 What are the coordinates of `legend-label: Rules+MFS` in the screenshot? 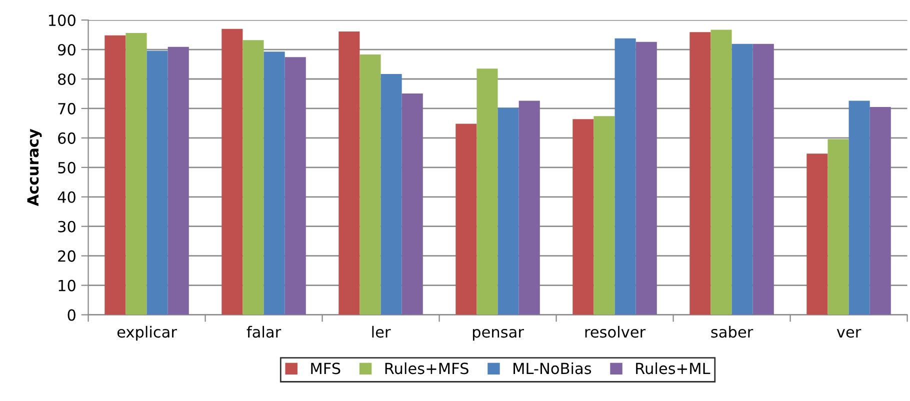 It's located at (426, 368).